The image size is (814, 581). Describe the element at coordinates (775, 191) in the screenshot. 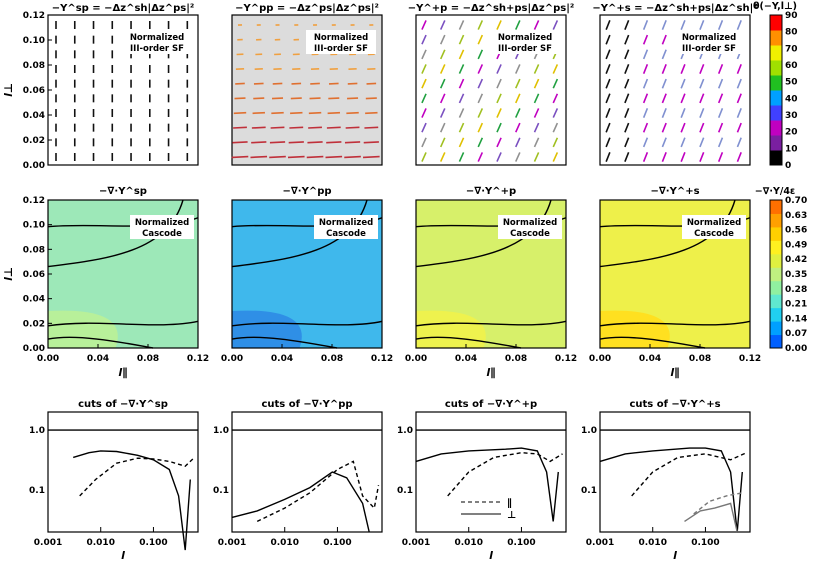

I see `colorbar-title: −∇·Y/4ε` at that location.